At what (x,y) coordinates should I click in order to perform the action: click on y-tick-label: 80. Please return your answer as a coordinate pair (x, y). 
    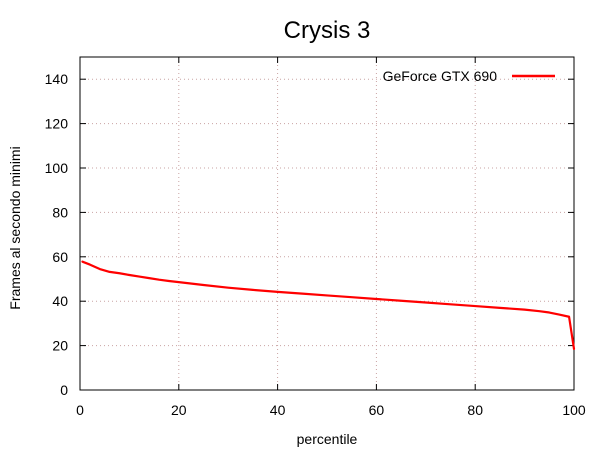
    Looking at the image, I should click on (60, 212).